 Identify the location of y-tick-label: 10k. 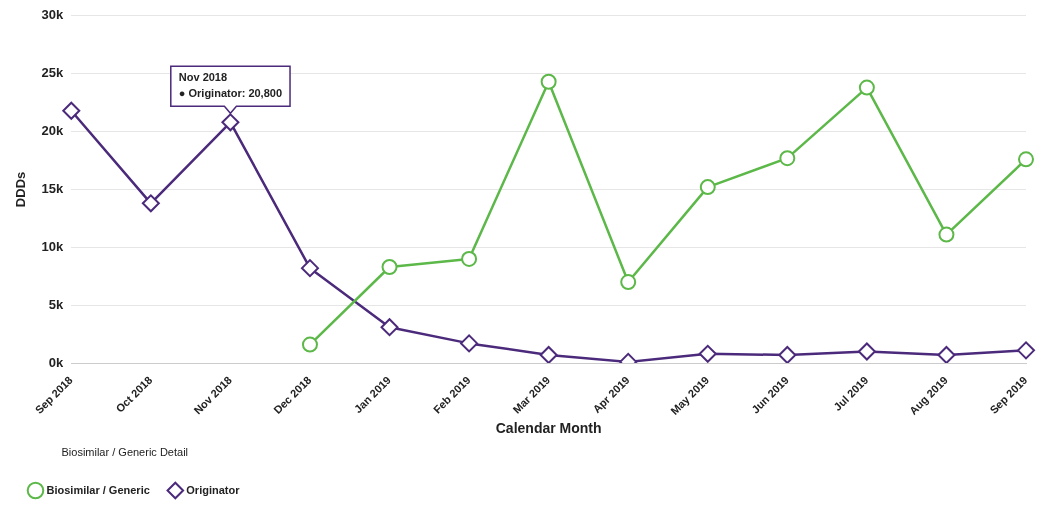
(53, 246).